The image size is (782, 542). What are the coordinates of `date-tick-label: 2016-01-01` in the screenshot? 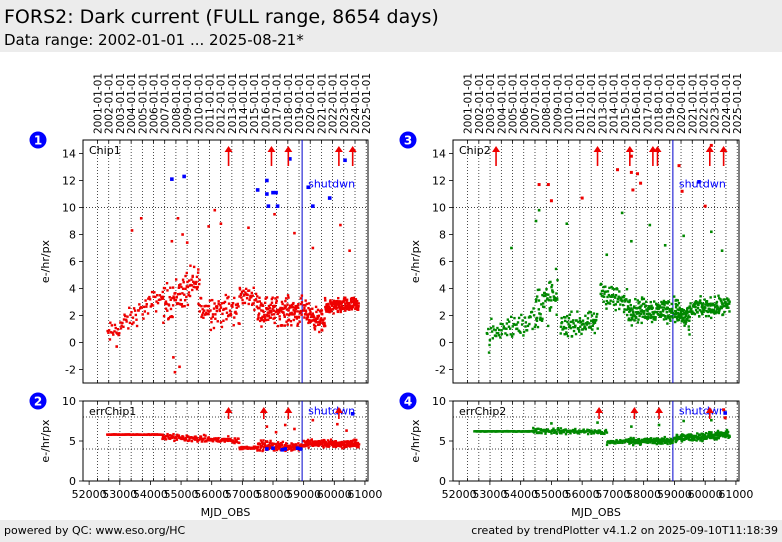 It's located at (266, 103).